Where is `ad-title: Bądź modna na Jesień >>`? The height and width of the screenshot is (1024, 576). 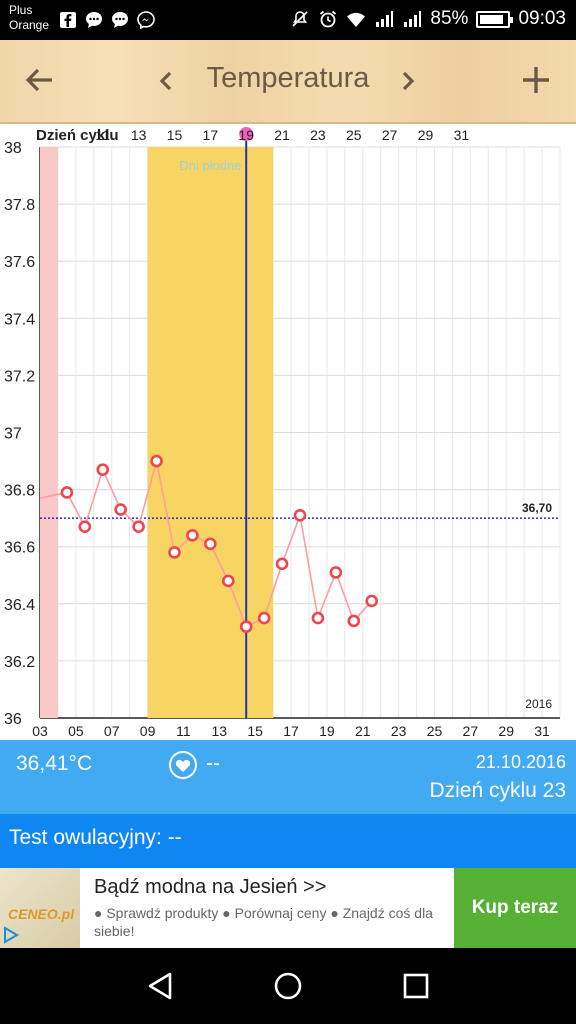 ad-title: Bądź modna na Jesień >> is located at coordinates (210, 887).